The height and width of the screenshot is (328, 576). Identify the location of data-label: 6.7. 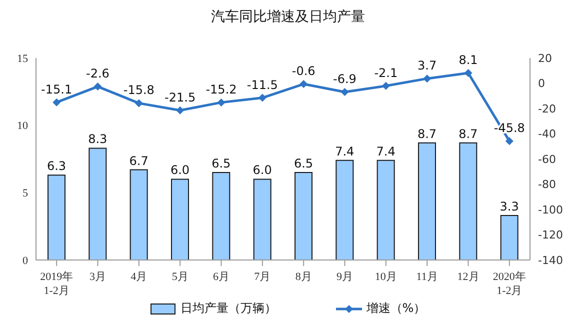
(138, 161).